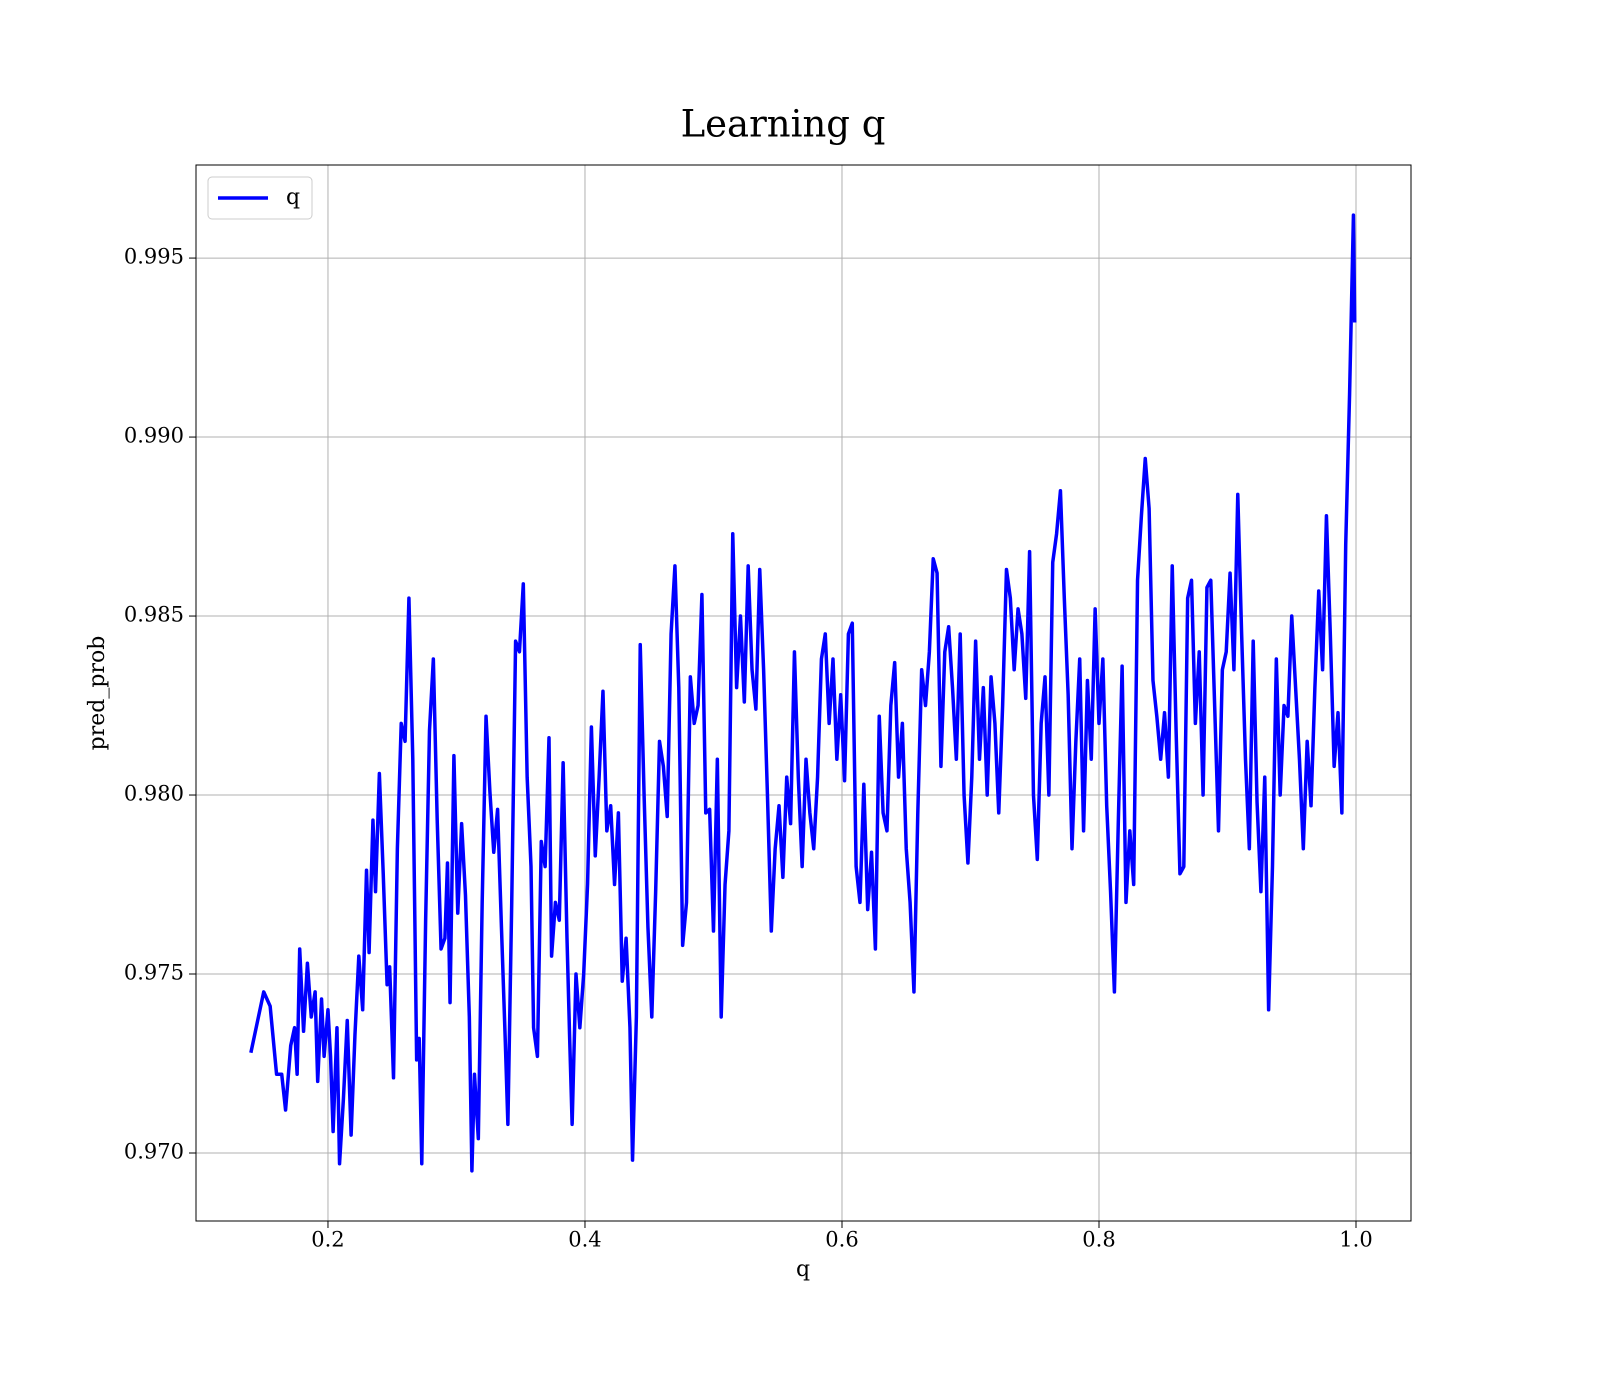  I want to click on y-tick-label: 0.975, so click(154, 973).